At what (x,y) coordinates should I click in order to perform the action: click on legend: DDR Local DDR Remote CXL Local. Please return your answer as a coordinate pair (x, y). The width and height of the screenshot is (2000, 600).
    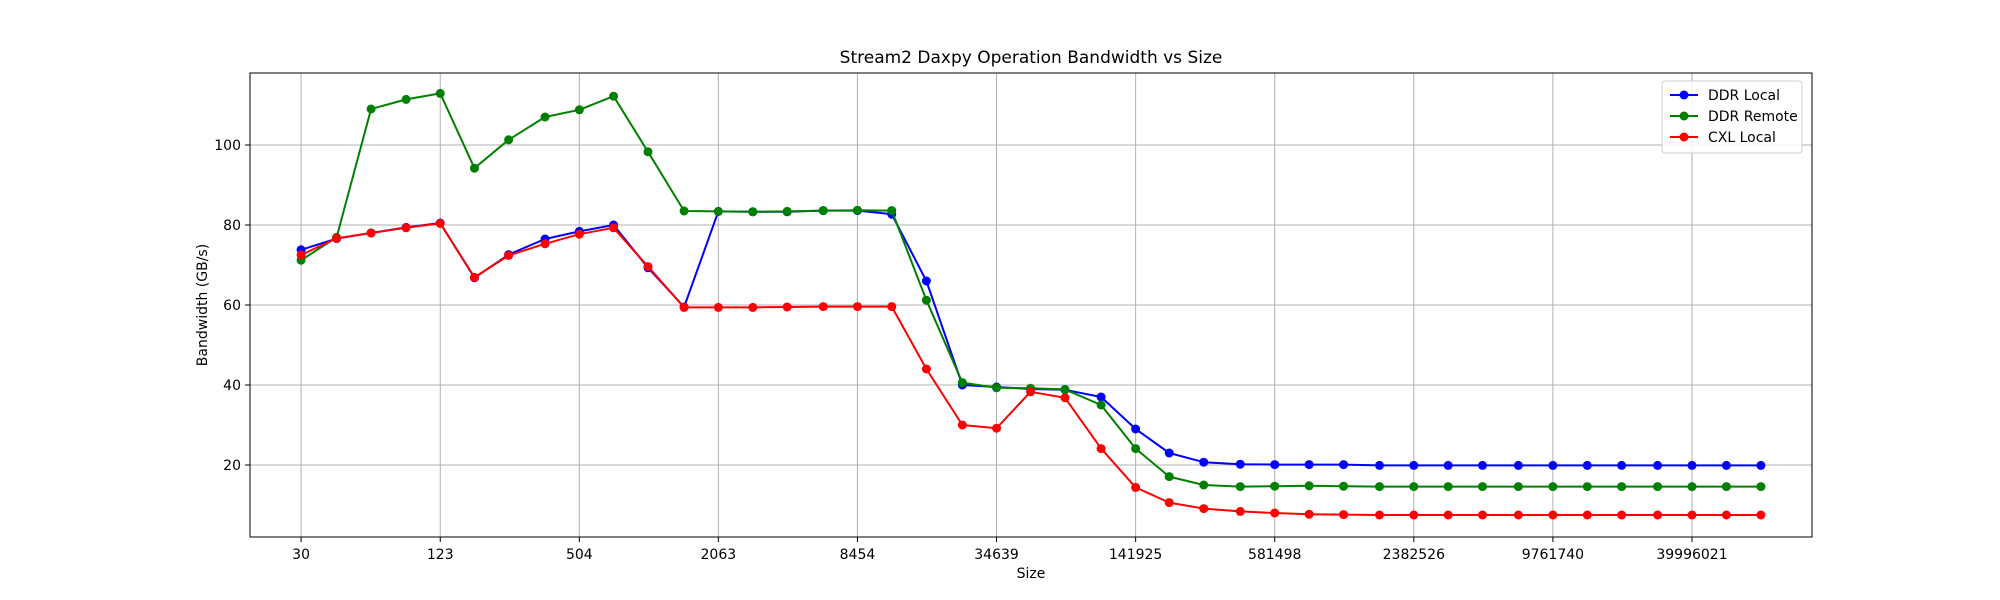
    Looking at the image, I should click on (1732, 117).